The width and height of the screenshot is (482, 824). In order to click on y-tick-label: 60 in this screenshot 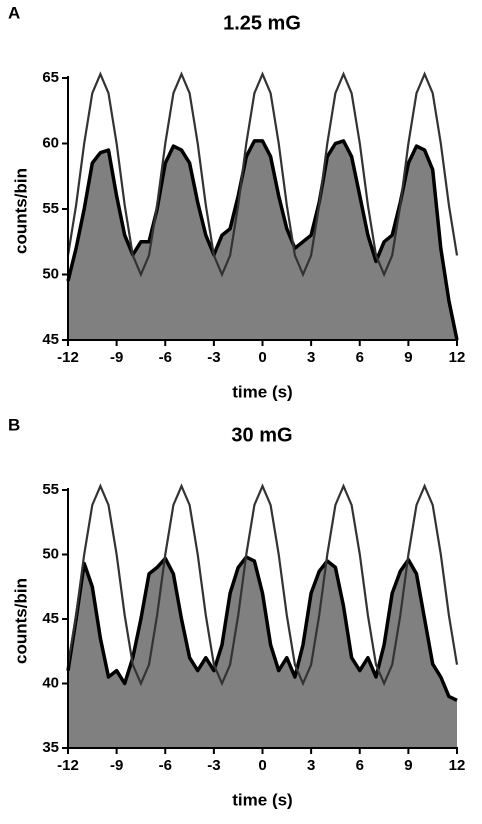, I will do `click(50, 142)`.